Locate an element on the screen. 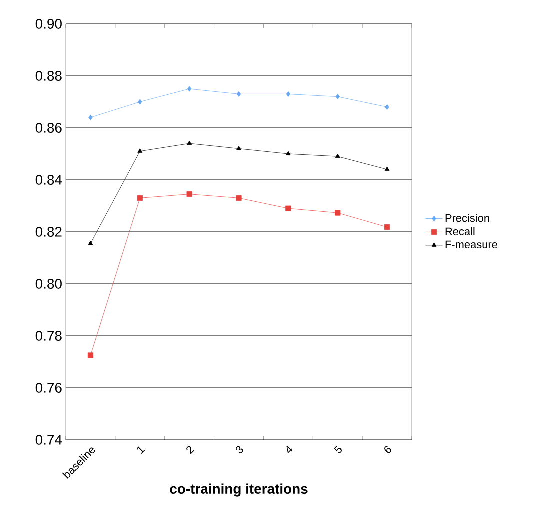 Image resolution: width=555 pixels, height=511 pixels. y-tick-label: 0.86 is located at coordinates (49, 128).